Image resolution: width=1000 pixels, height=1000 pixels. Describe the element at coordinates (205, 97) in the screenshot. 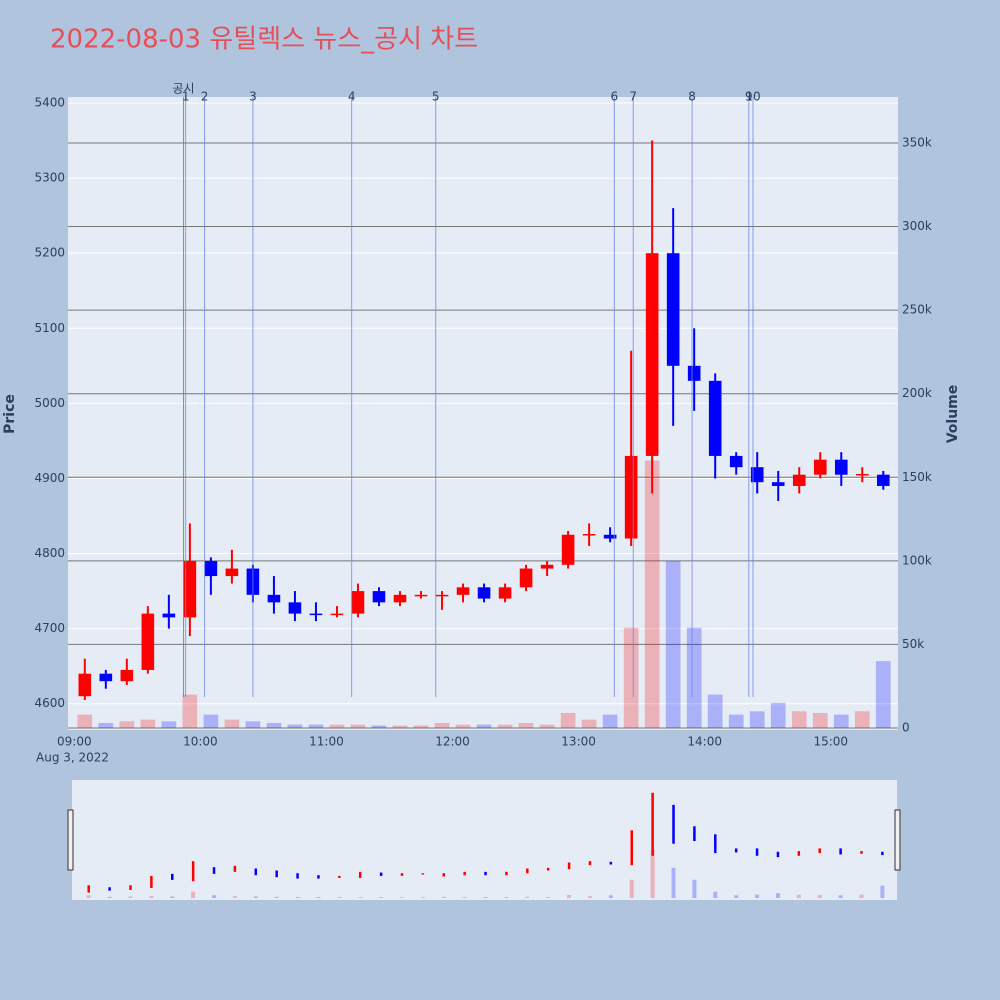

I see `event-label: 2` at that location.